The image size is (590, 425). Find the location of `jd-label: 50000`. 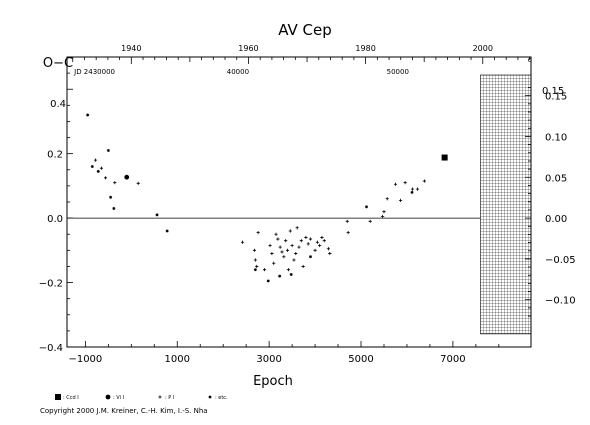

jd-label: 50000 is located at coordinates (398, 72).